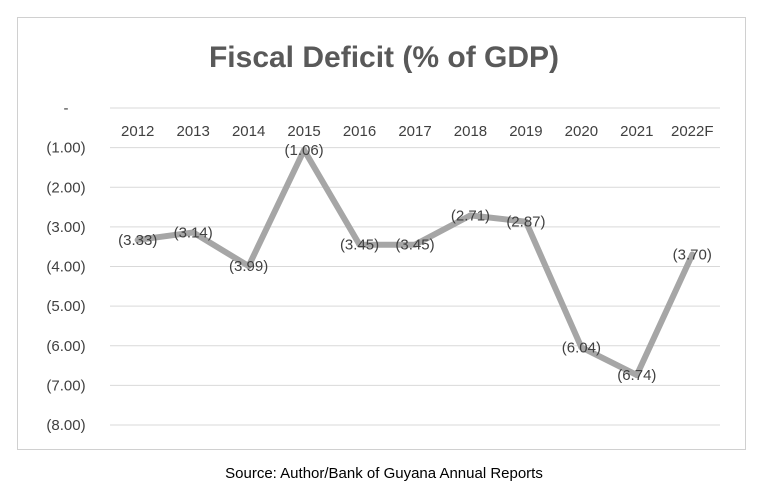 The image size is (768, 503). Describe the element at coordinates (359, 131) in the screenshot. I see `x-tick-label: 2016` at that location.